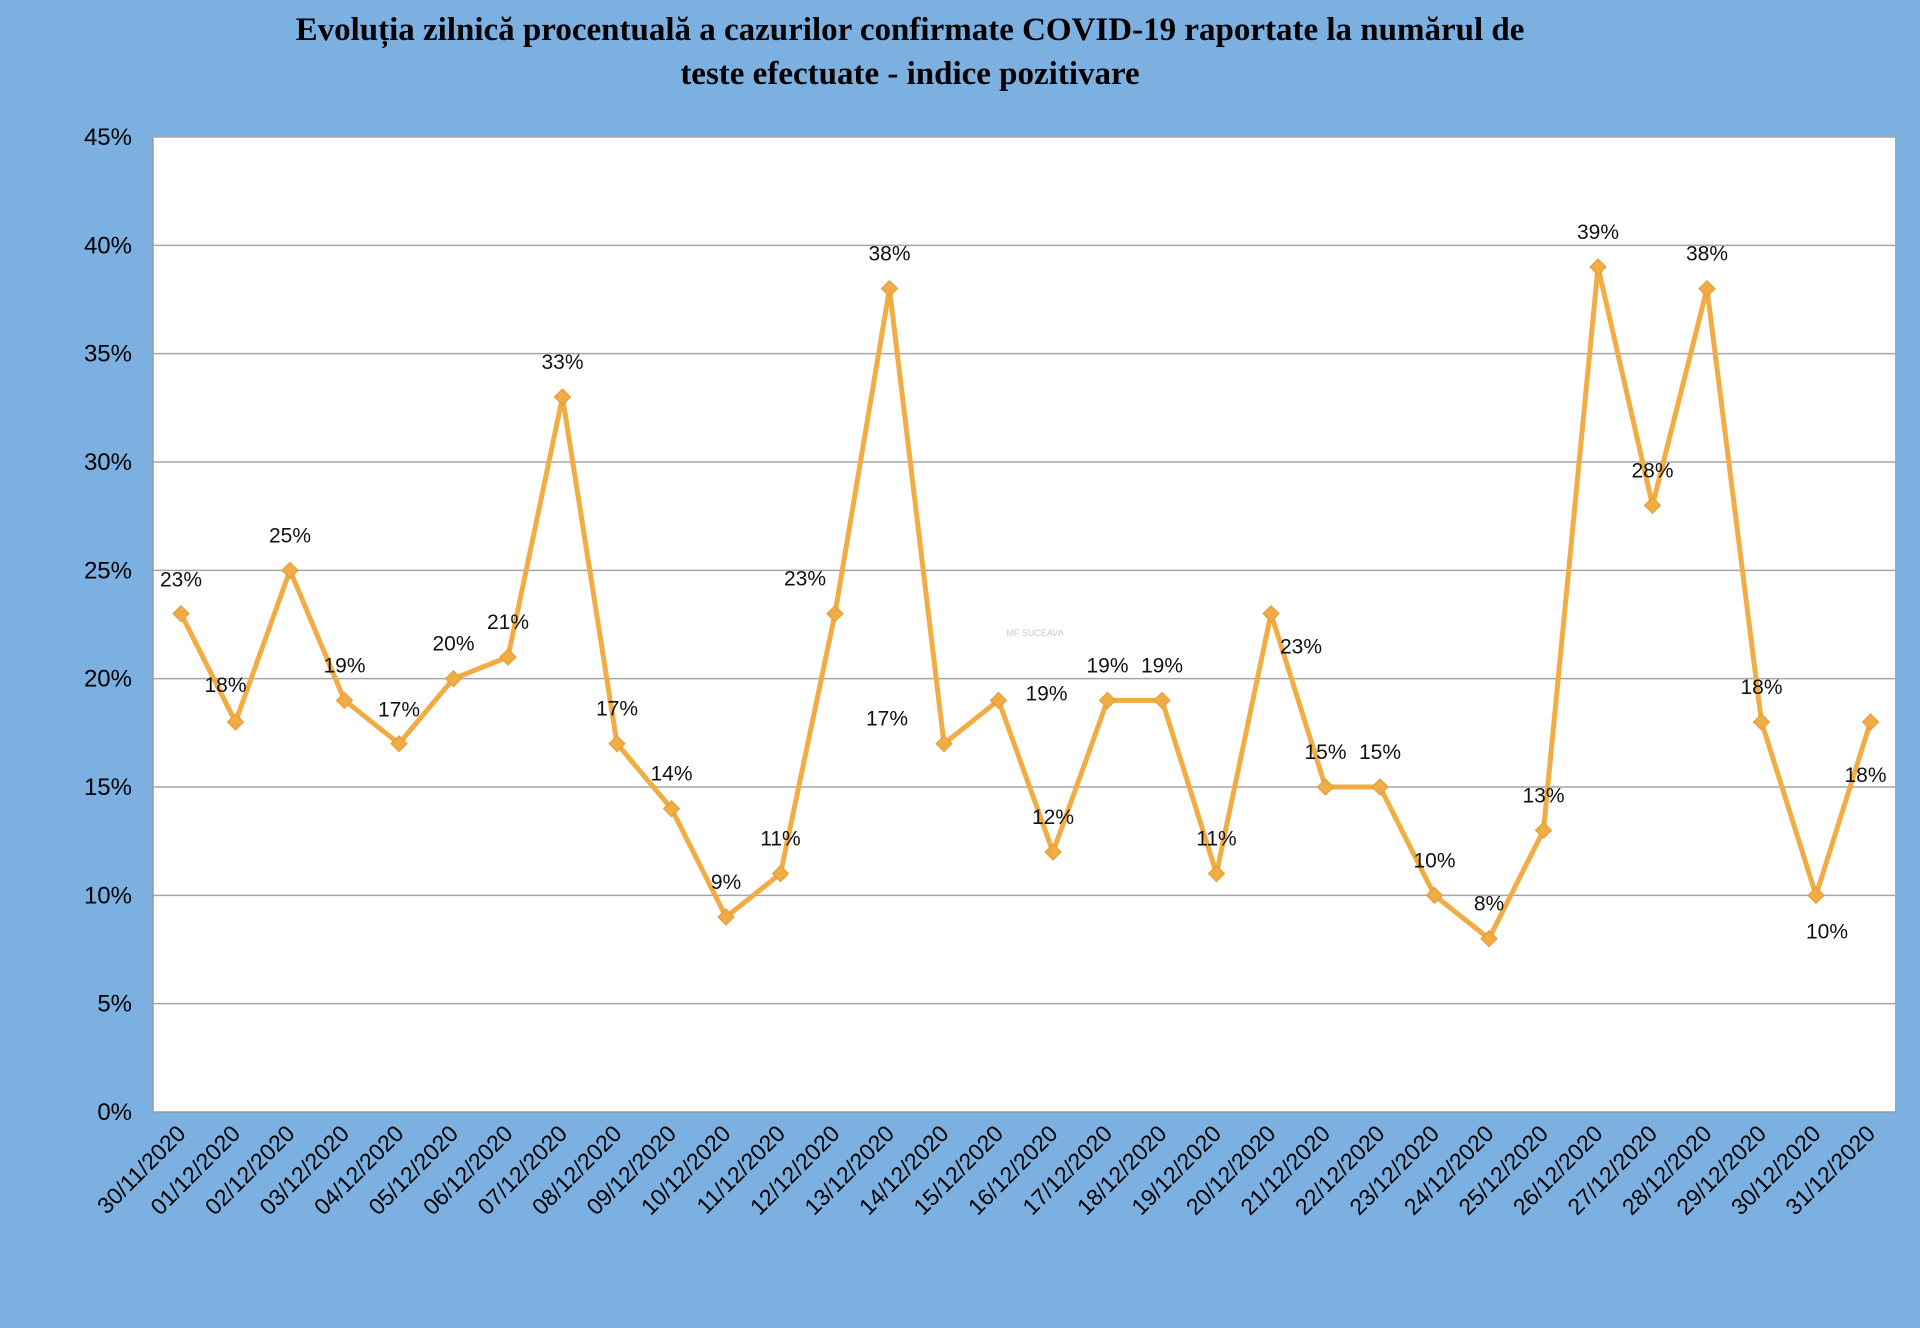  I want to click on data-label: 12%, so click(1053, 817).